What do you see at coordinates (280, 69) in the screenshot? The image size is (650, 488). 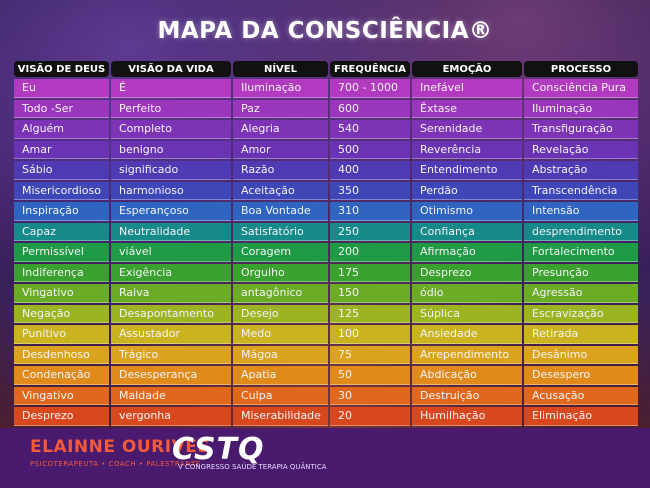 I see `header-nivel: NÍVEL` at bounding box center [280, 69].